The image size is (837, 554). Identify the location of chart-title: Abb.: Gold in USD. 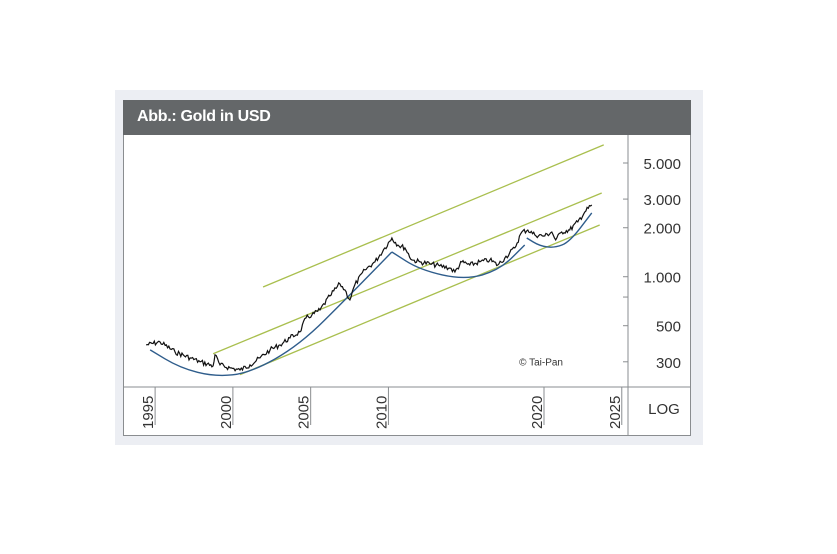
(204, 116).